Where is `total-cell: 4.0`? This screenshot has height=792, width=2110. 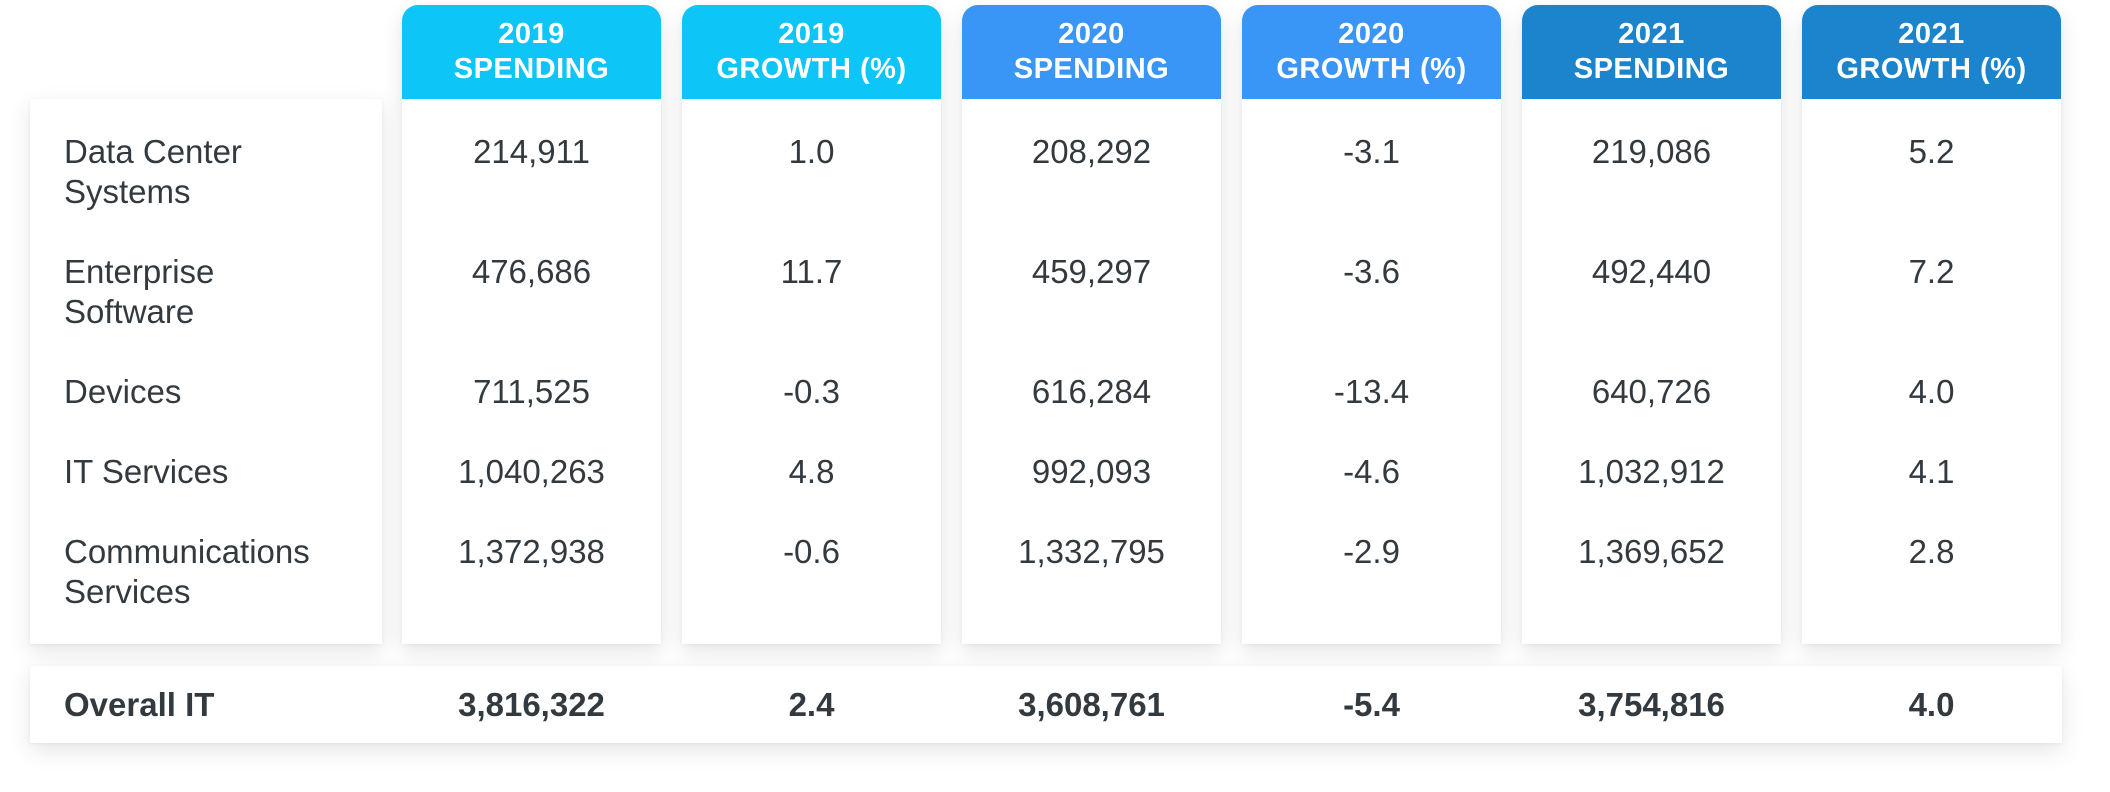 total-cell: 4.0 is located at coordinates (1931, 704).